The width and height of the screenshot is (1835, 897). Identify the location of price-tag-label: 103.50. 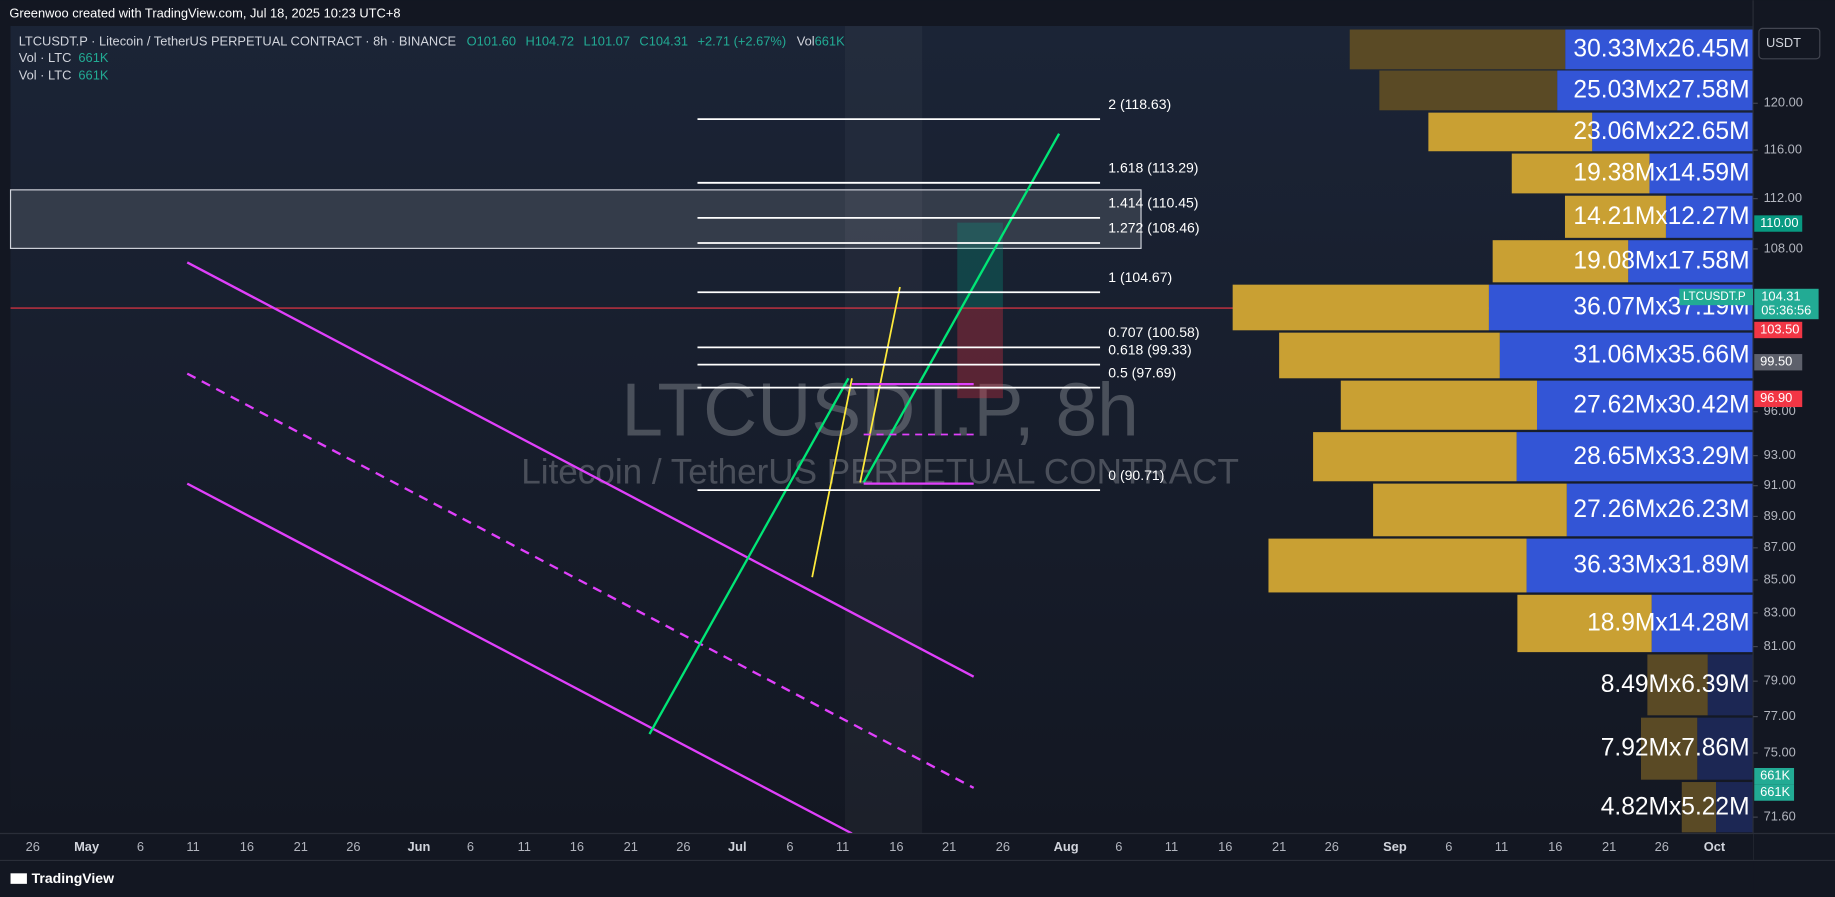
(1779, 328).